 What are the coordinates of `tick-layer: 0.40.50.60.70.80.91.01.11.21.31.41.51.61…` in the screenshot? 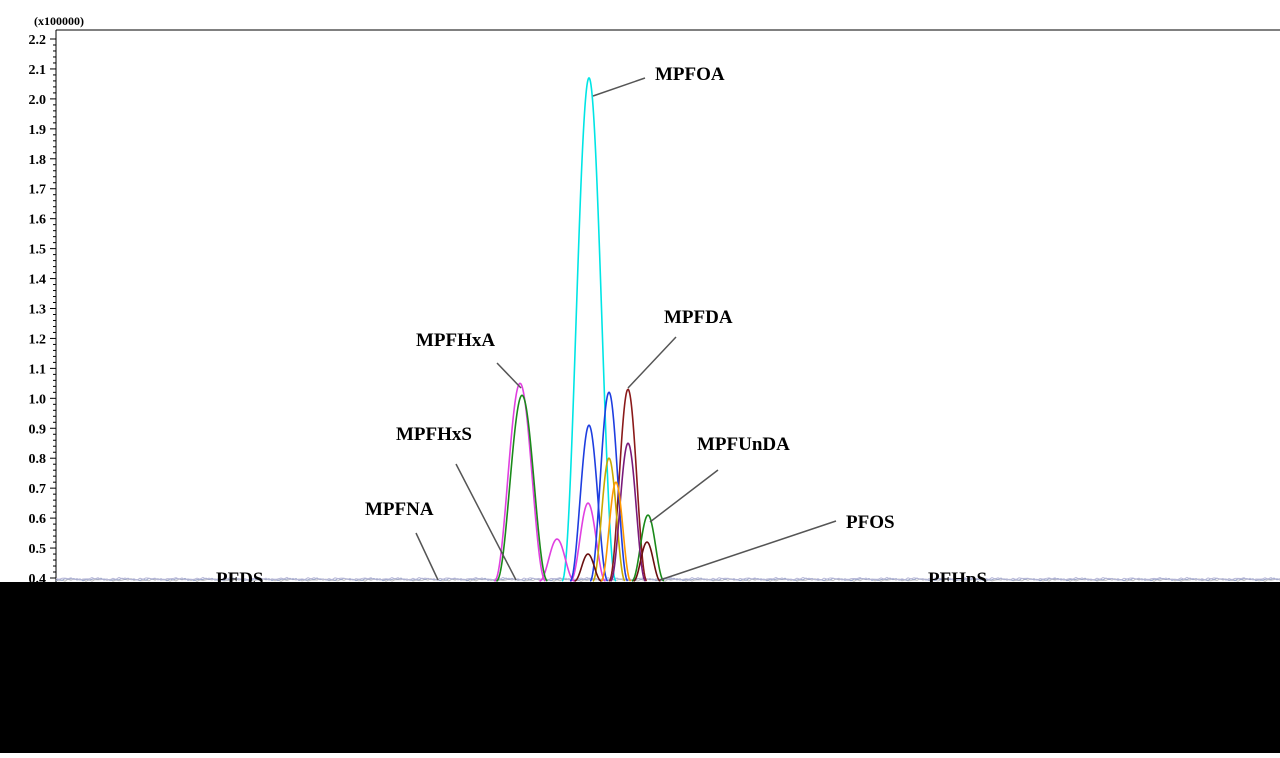 It's located at (42, 310).